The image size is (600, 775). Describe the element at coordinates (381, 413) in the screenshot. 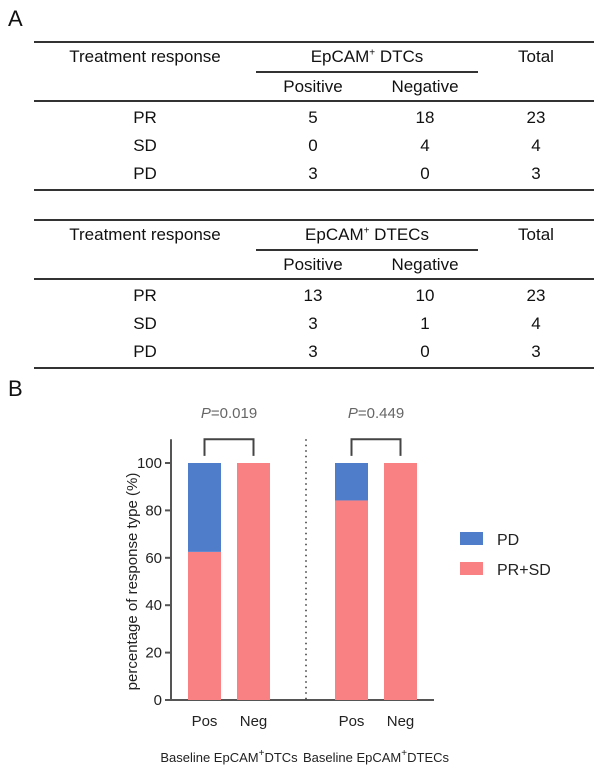

I see `p-value: =0.449` at that location.